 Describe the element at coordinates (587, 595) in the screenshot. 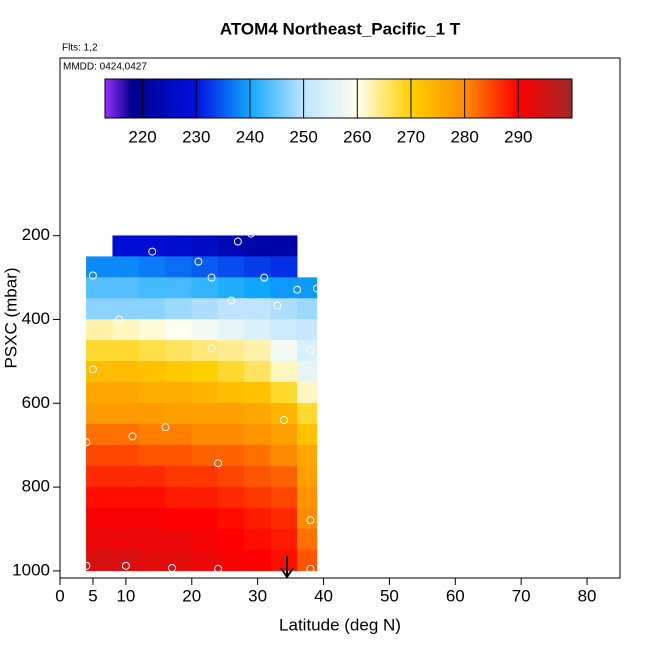

I see `x-tick-label: 80` at that location.